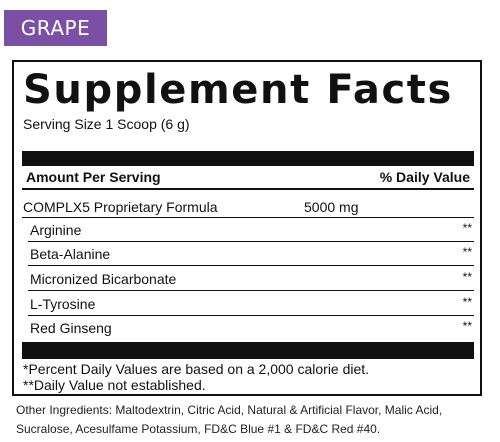 Image resolution: width=500 pixels, height=442 pixels. I want to click on bottom-divider-bar, so click(248, 350).